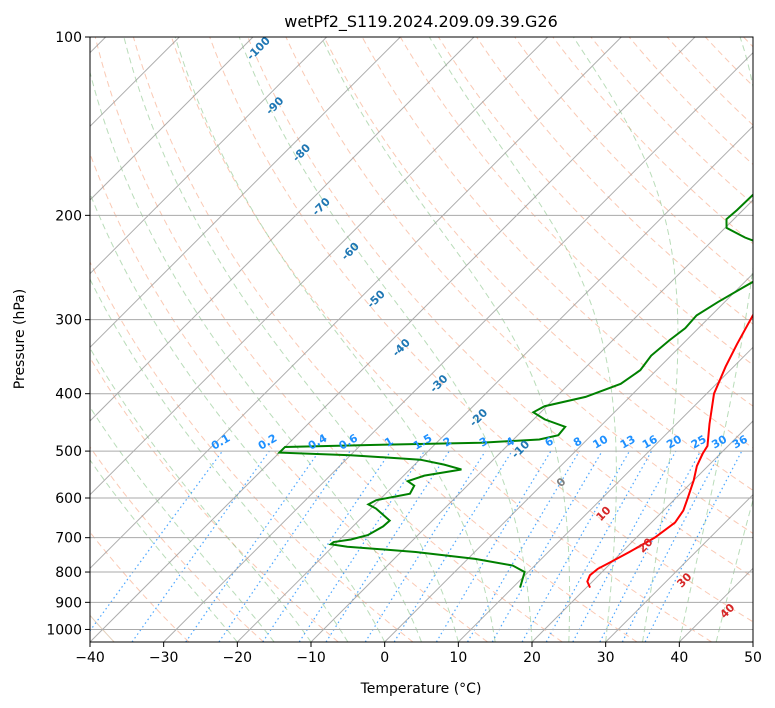 The image size is (775, 708). Describe the element at coordinates (628, 442) in the screenshot. I see `mixing-ratio-label: 13` at that location.